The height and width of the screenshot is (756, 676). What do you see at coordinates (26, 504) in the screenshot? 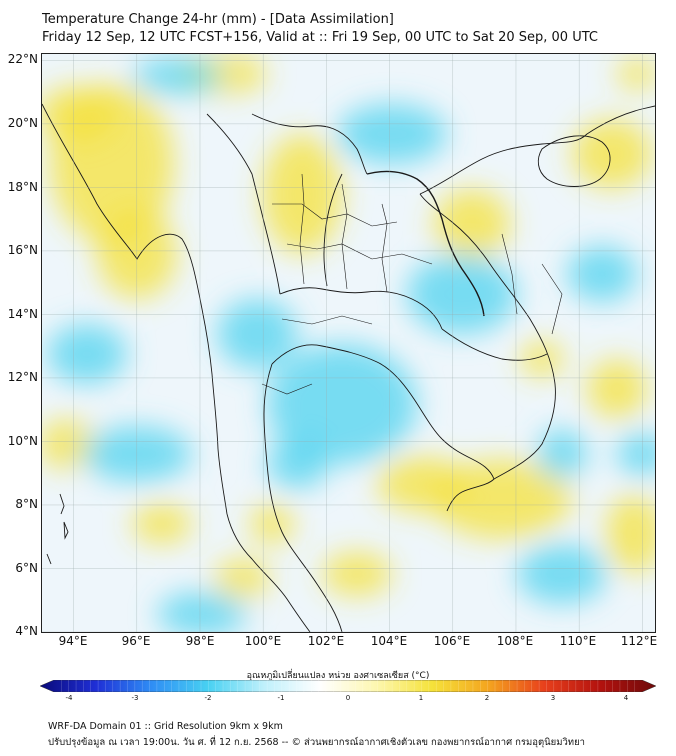
I see `lat-label-8n: 8°N` at bounding box center [26, 504].